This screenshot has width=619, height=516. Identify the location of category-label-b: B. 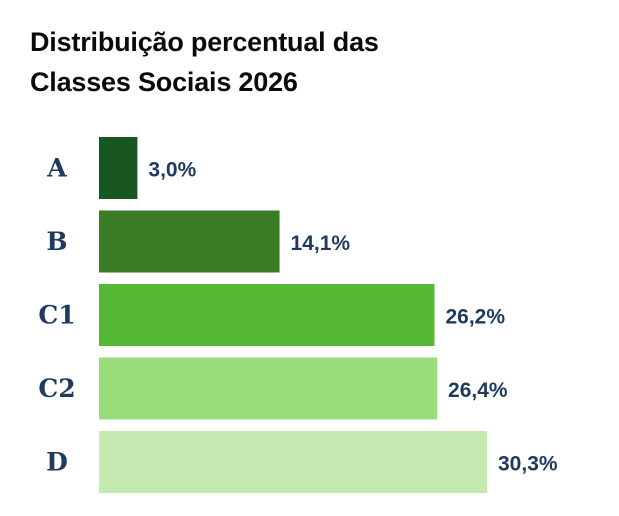
(56, 241).